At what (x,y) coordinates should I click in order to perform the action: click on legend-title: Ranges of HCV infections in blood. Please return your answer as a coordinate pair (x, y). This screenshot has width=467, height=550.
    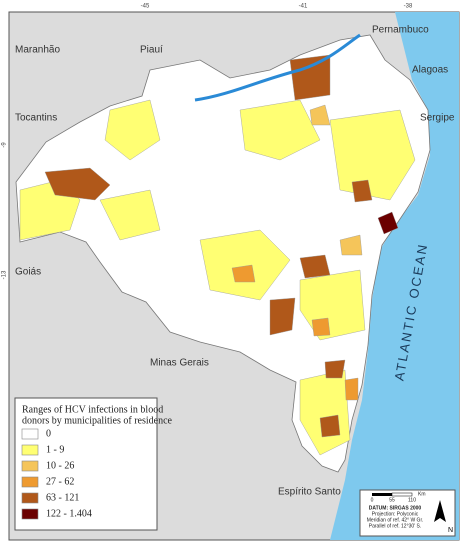
    Looking at the image, I should click on (92, 409).